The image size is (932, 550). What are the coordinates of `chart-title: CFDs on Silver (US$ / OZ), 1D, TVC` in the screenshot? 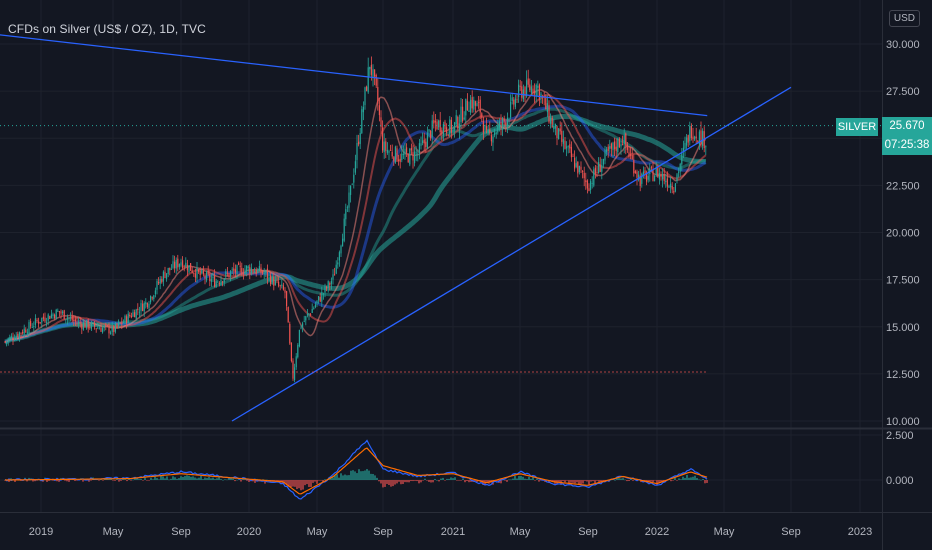 It's located at (107, 29).